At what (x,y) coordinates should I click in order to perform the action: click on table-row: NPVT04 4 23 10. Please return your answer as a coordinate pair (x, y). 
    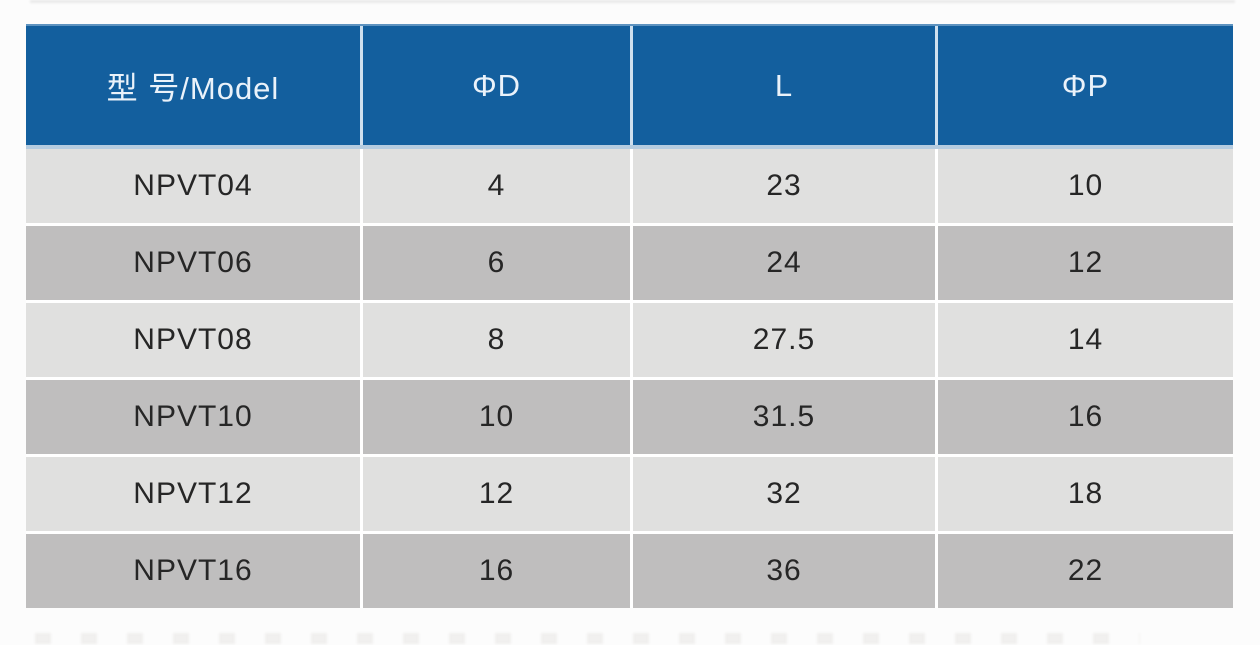
    Looking at the image, I should click on (629, 186).